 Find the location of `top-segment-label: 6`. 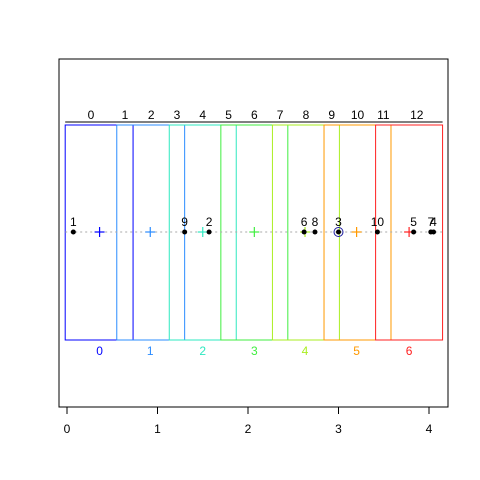

top-segment-label: 6 is located at coordinates (254, 115).